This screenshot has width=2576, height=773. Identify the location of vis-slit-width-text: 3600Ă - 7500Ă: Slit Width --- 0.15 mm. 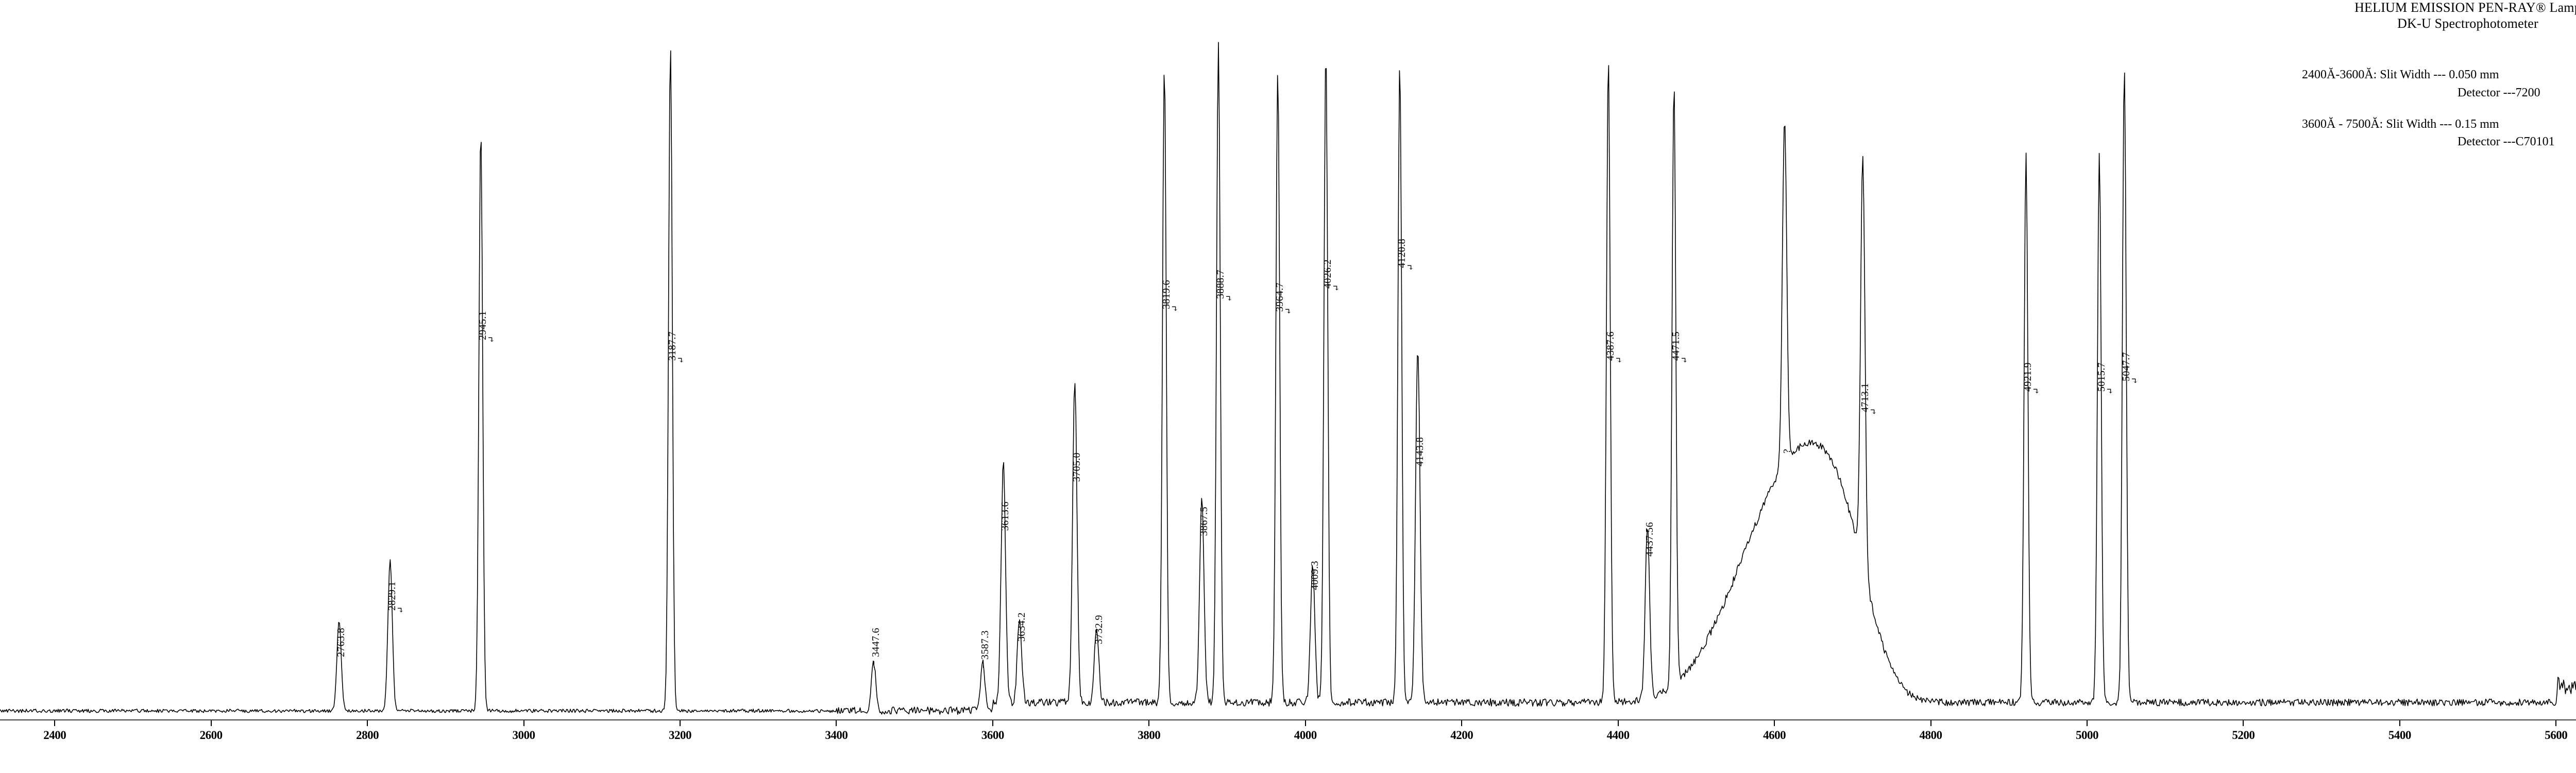
(2400, 124).